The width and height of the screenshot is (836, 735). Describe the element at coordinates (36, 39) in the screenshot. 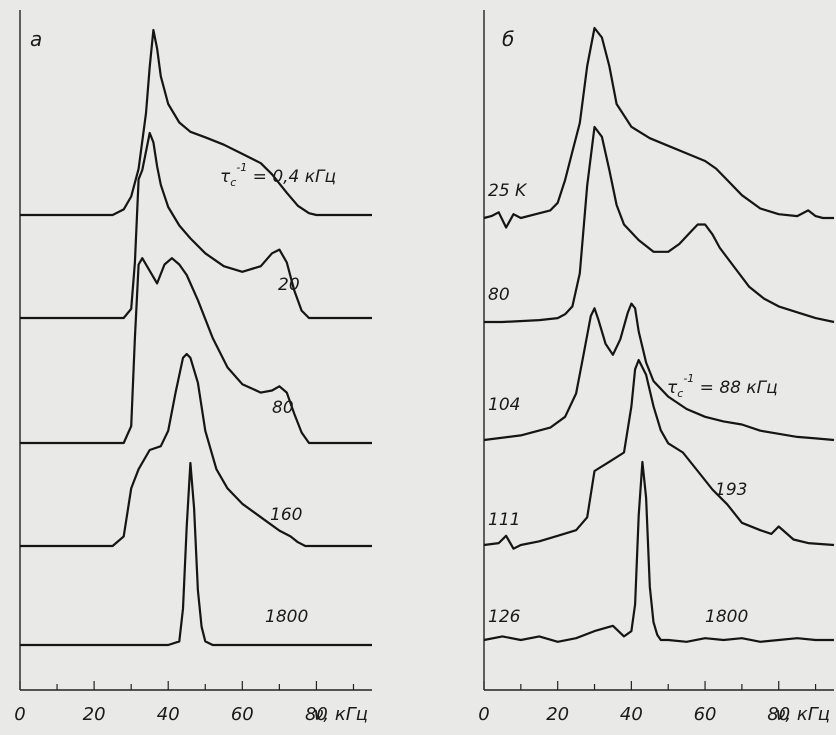

I see `panel-label: а` at that location.